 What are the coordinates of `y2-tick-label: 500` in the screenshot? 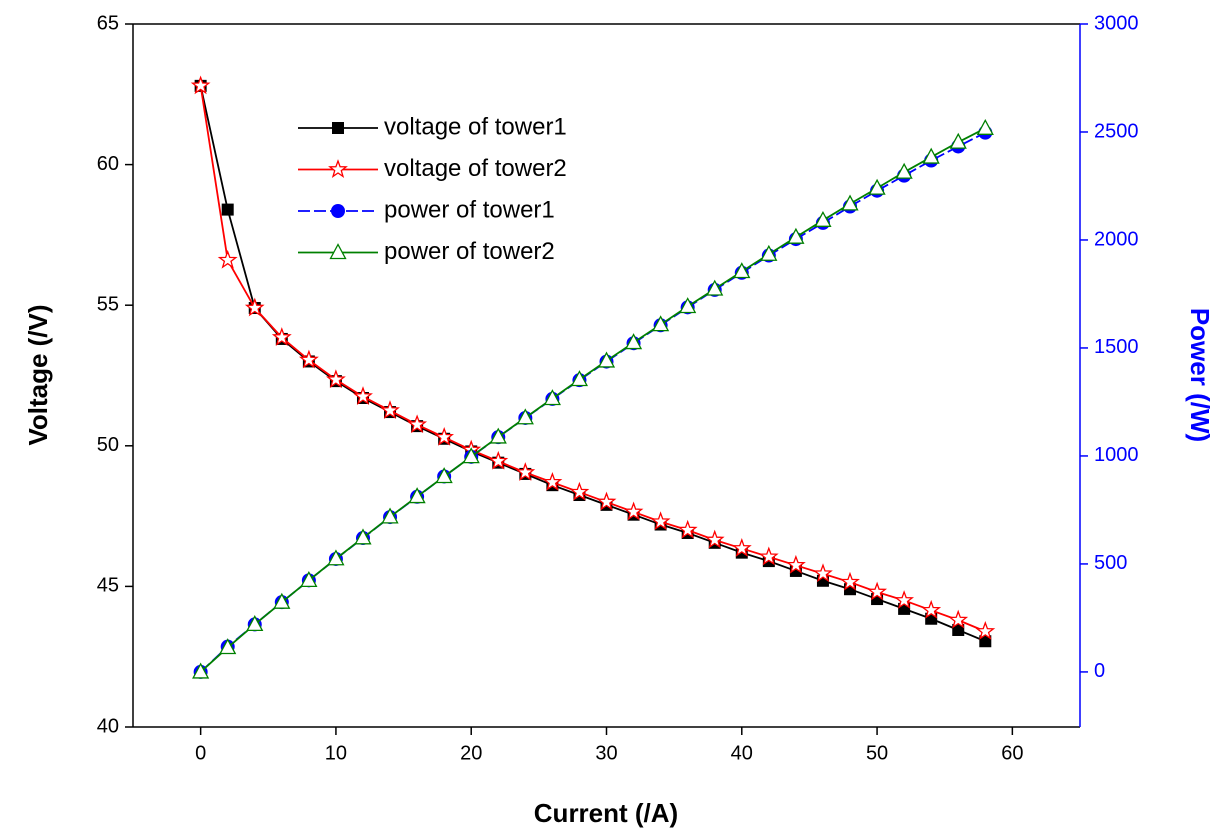 It's located at (1110, 563).